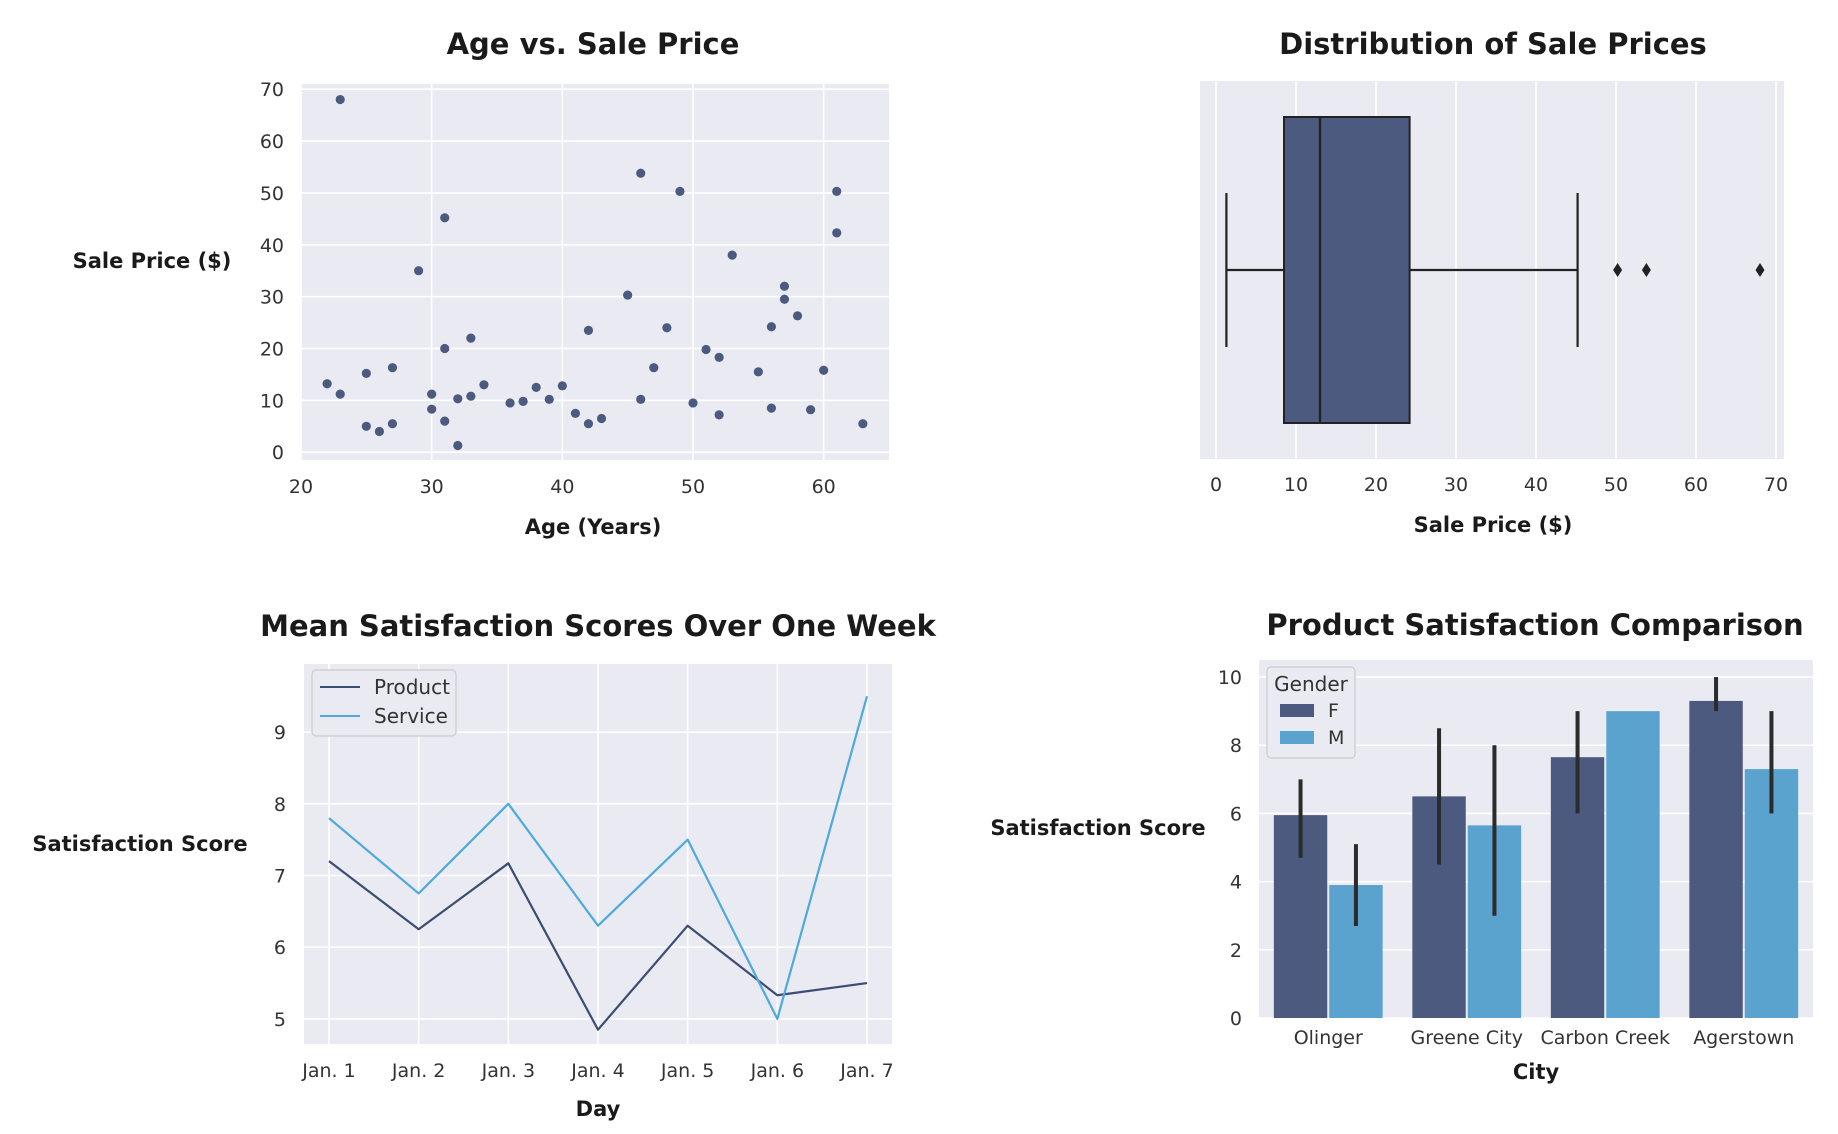 The width and height of the screenshot is (1838, 1134). I want to click on scatter-y-tick-label: 20, so click(272, 349).